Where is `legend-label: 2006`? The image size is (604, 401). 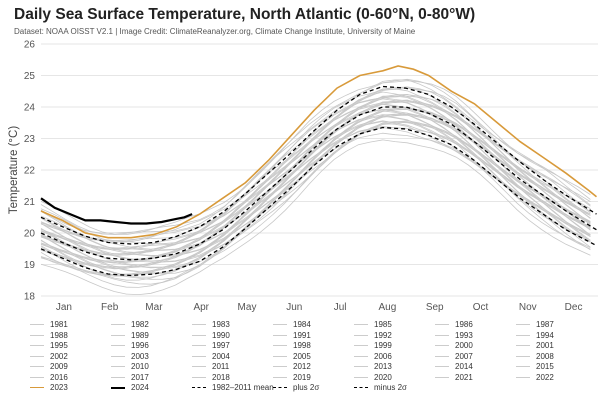 legend-label: 2006 is located at coordinates (383, 356).